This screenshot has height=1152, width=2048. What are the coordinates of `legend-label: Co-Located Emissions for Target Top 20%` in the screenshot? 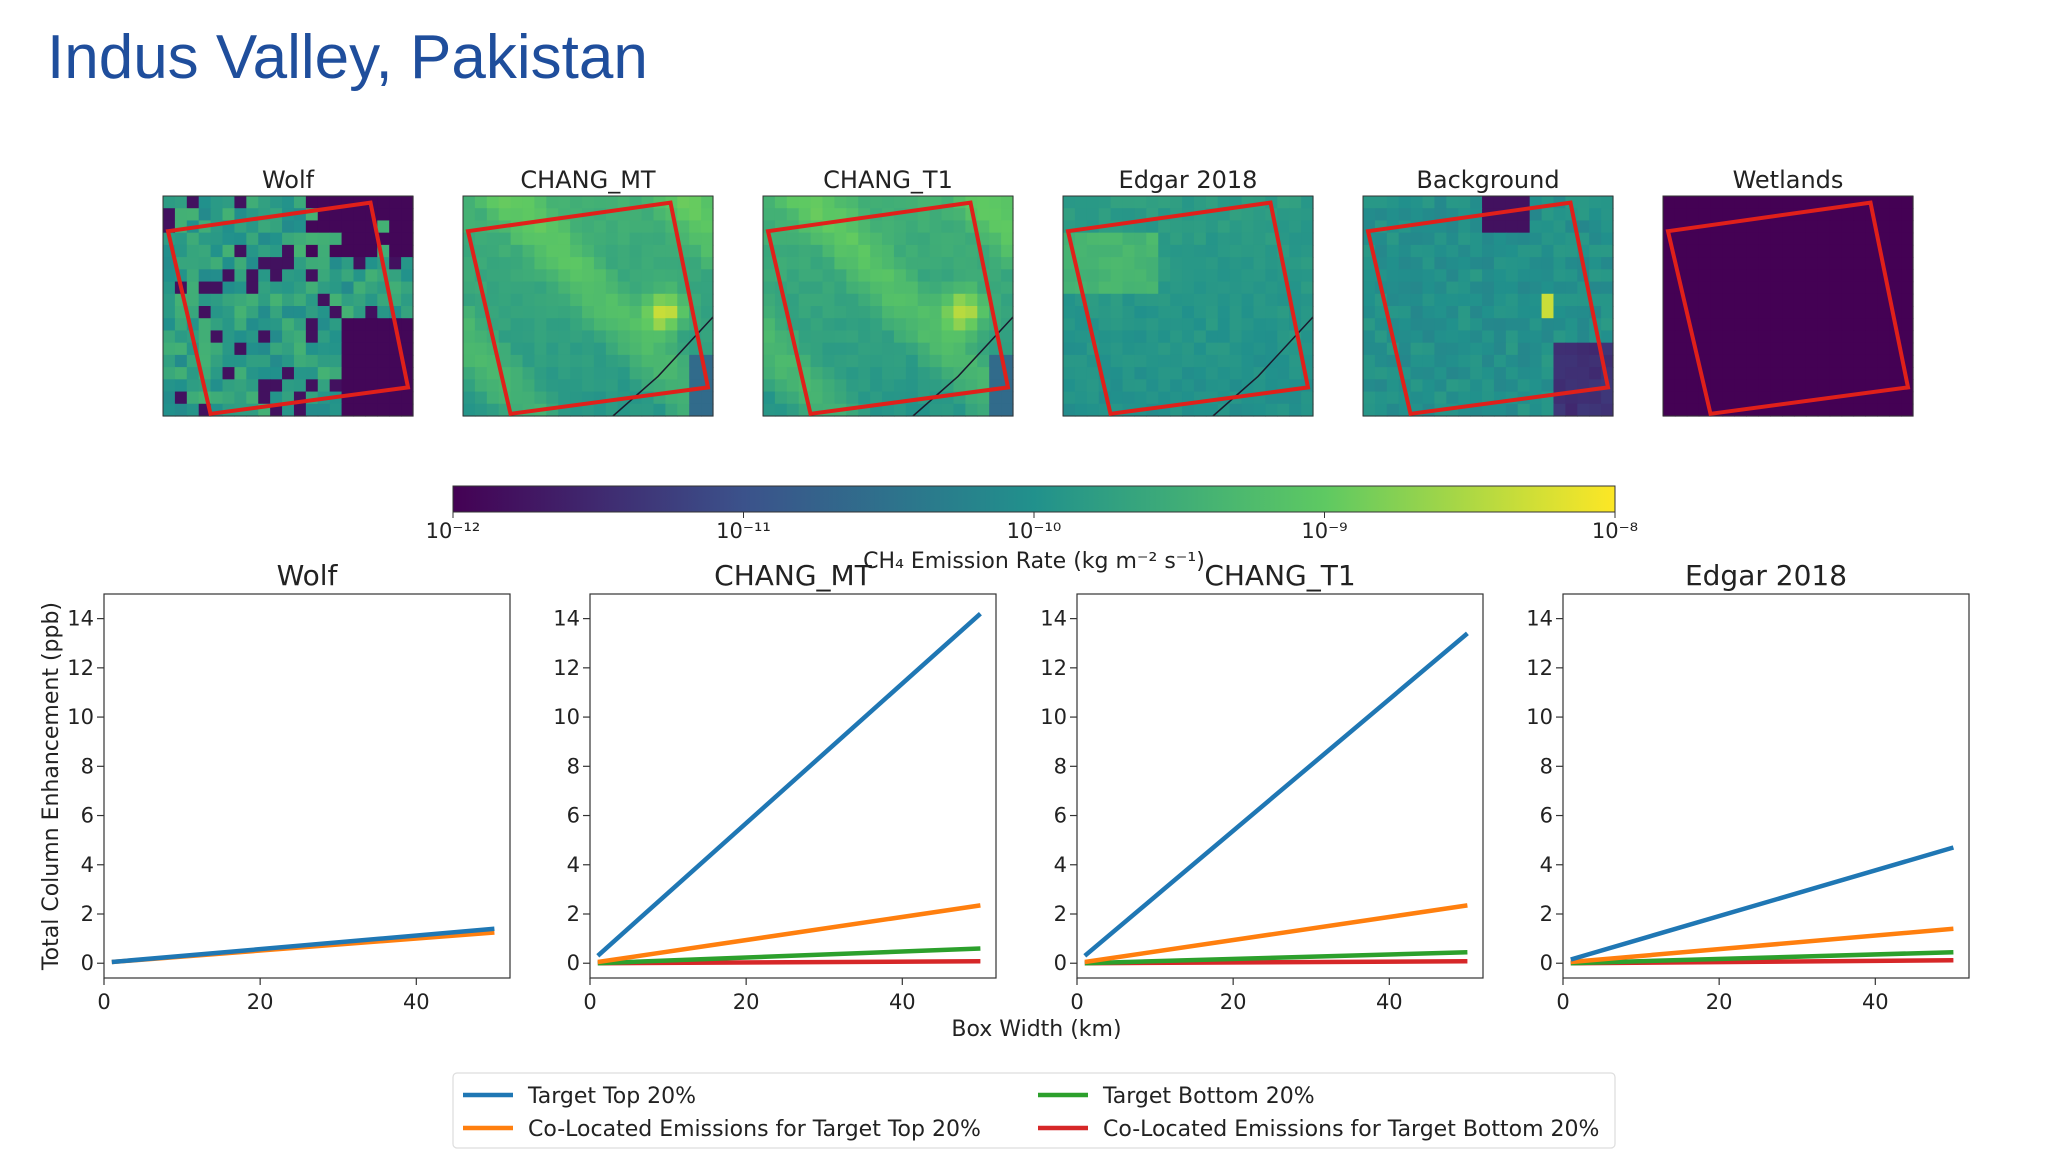 It's located at (754, 1129).